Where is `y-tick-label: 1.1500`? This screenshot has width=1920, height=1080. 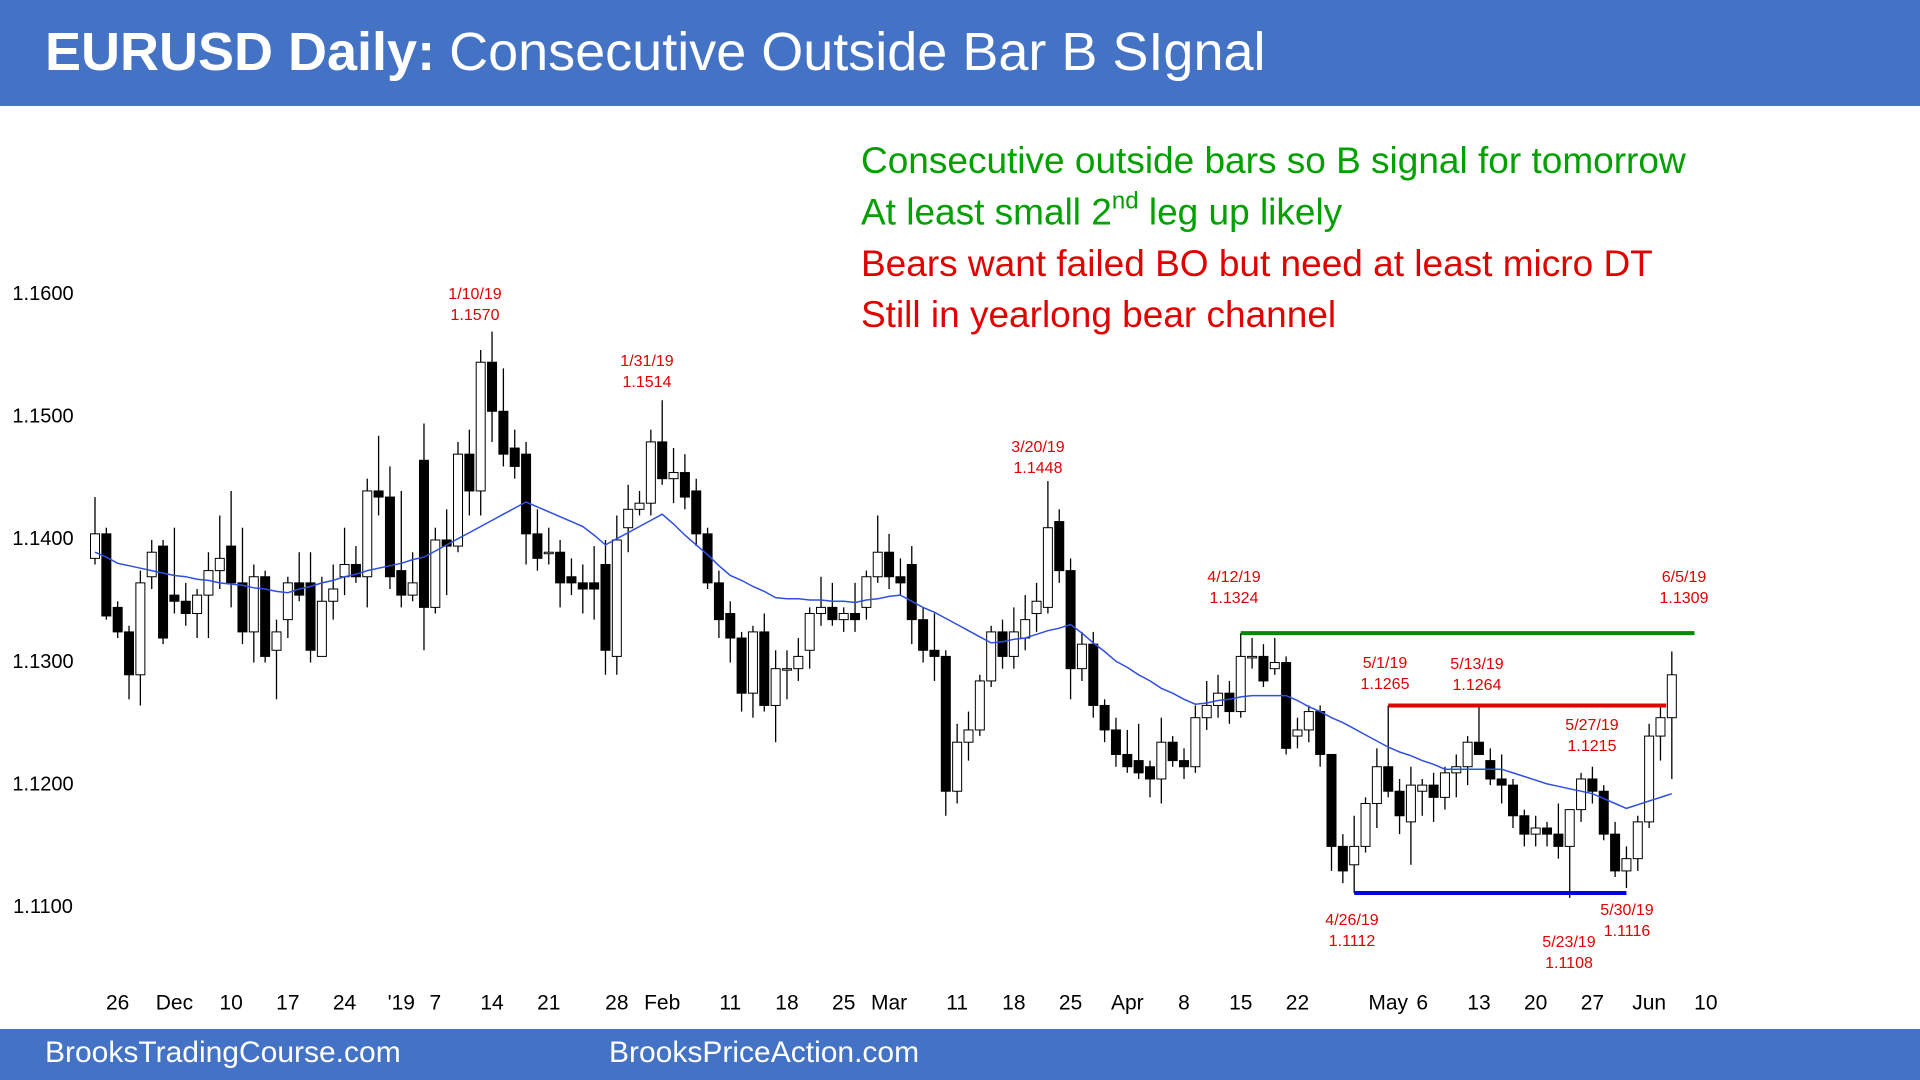 y-tick-label: 1.1500 is located at coordinates (42, 417).